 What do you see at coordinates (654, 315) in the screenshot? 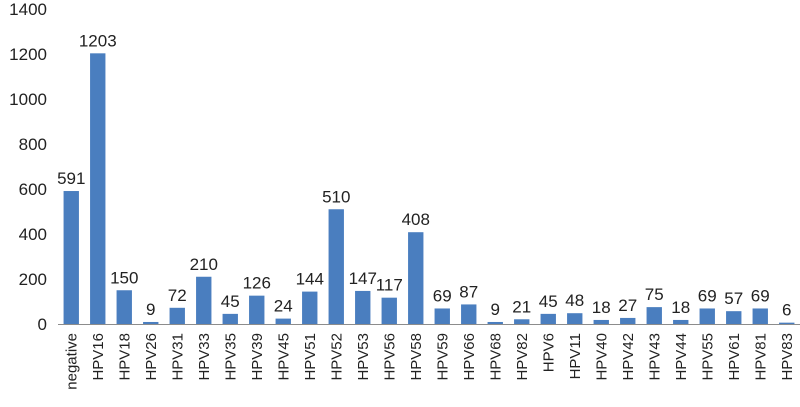
I see `bar-hpv43` at bounding box center [654, 315].